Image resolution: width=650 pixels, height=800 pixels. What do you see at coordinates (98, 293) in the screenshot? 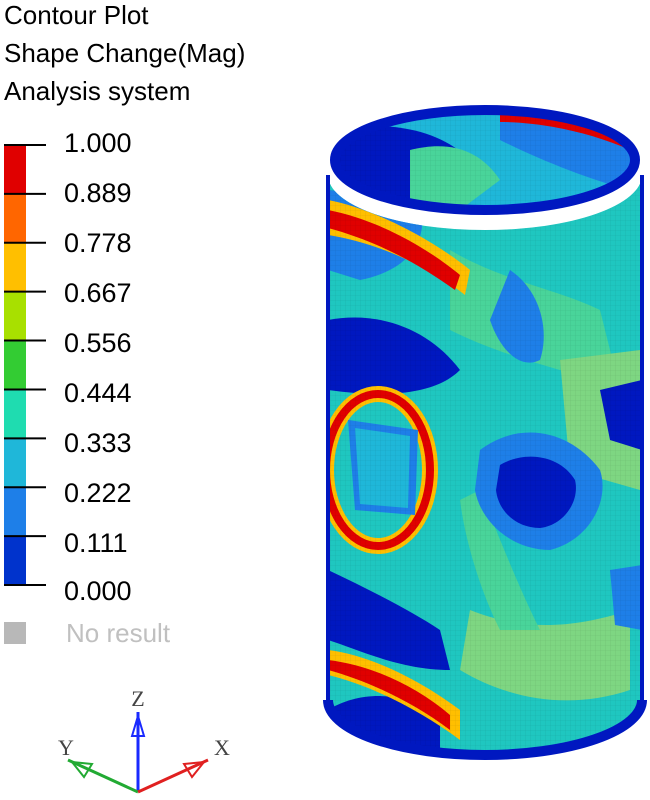
I see `legend-label-0667: 0.667` at bounding box center [98, 293].